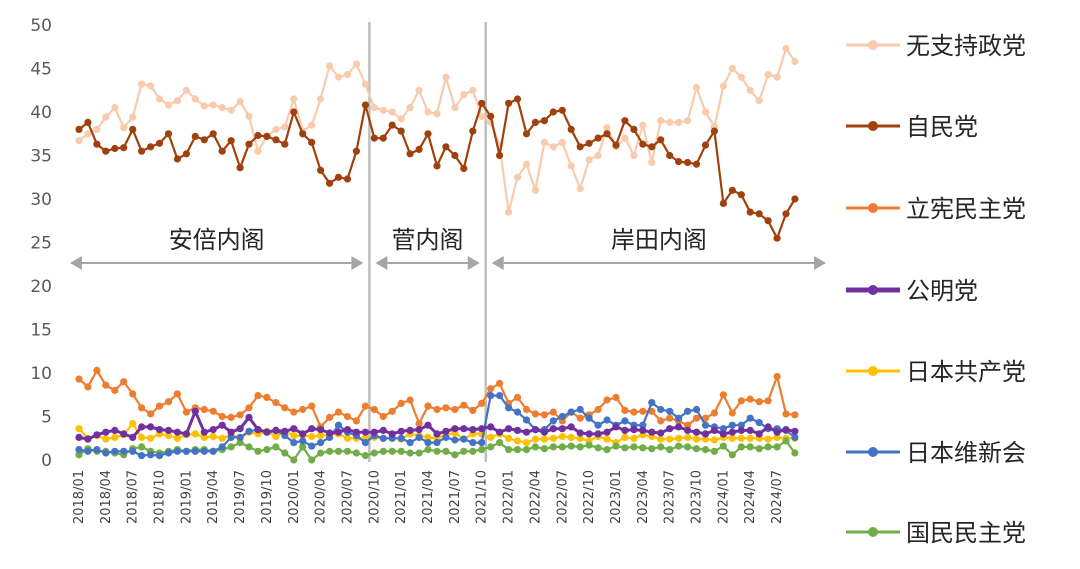 The image size is (1080, 569). I want to click on legend-label: 日本共产党, so click(966, 372).